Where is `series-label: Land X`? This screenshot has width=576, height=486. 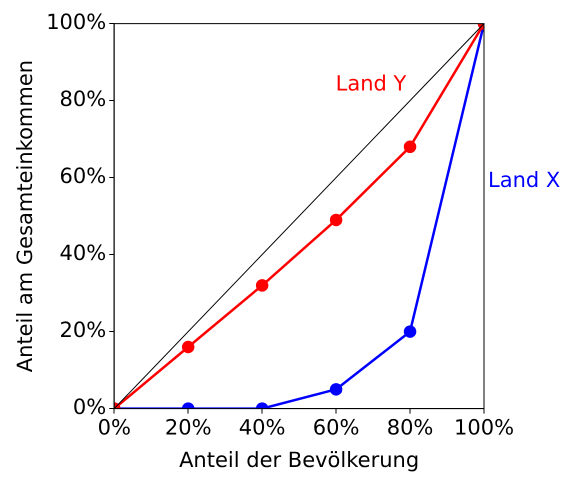 series-label: Land X is located at coordinates (524, 180).